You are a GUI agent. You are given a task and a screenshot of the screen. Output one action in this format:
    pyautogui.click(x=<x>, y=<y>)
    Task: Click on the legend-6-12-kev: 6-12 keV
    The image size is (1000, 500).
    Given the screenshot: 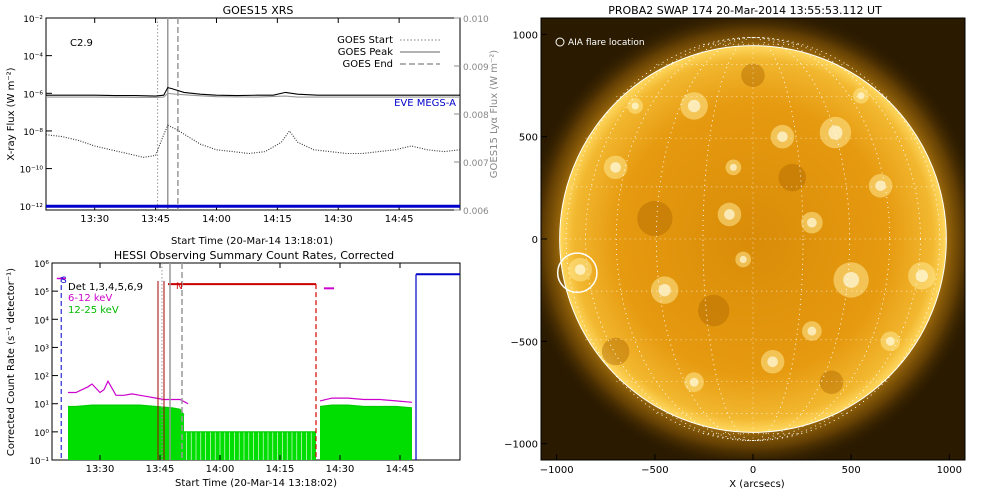 What is the action you would take?
    pyautogui.click(x=90, y=298)
    